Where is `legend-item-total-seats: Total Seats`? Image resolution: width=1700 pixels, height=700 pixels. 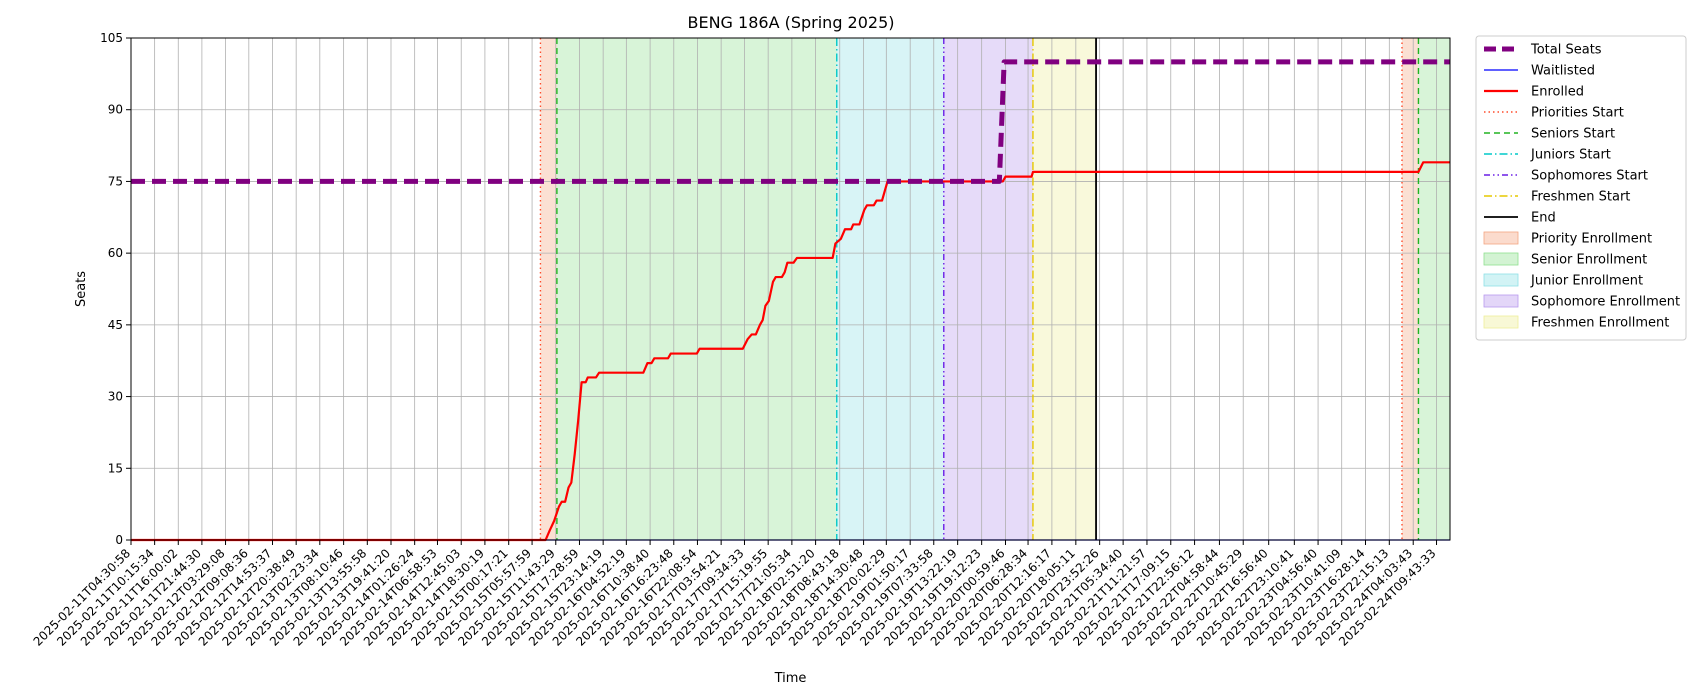
legend-item-total-seats: Total Seats is located at coordinates (1543, 50).